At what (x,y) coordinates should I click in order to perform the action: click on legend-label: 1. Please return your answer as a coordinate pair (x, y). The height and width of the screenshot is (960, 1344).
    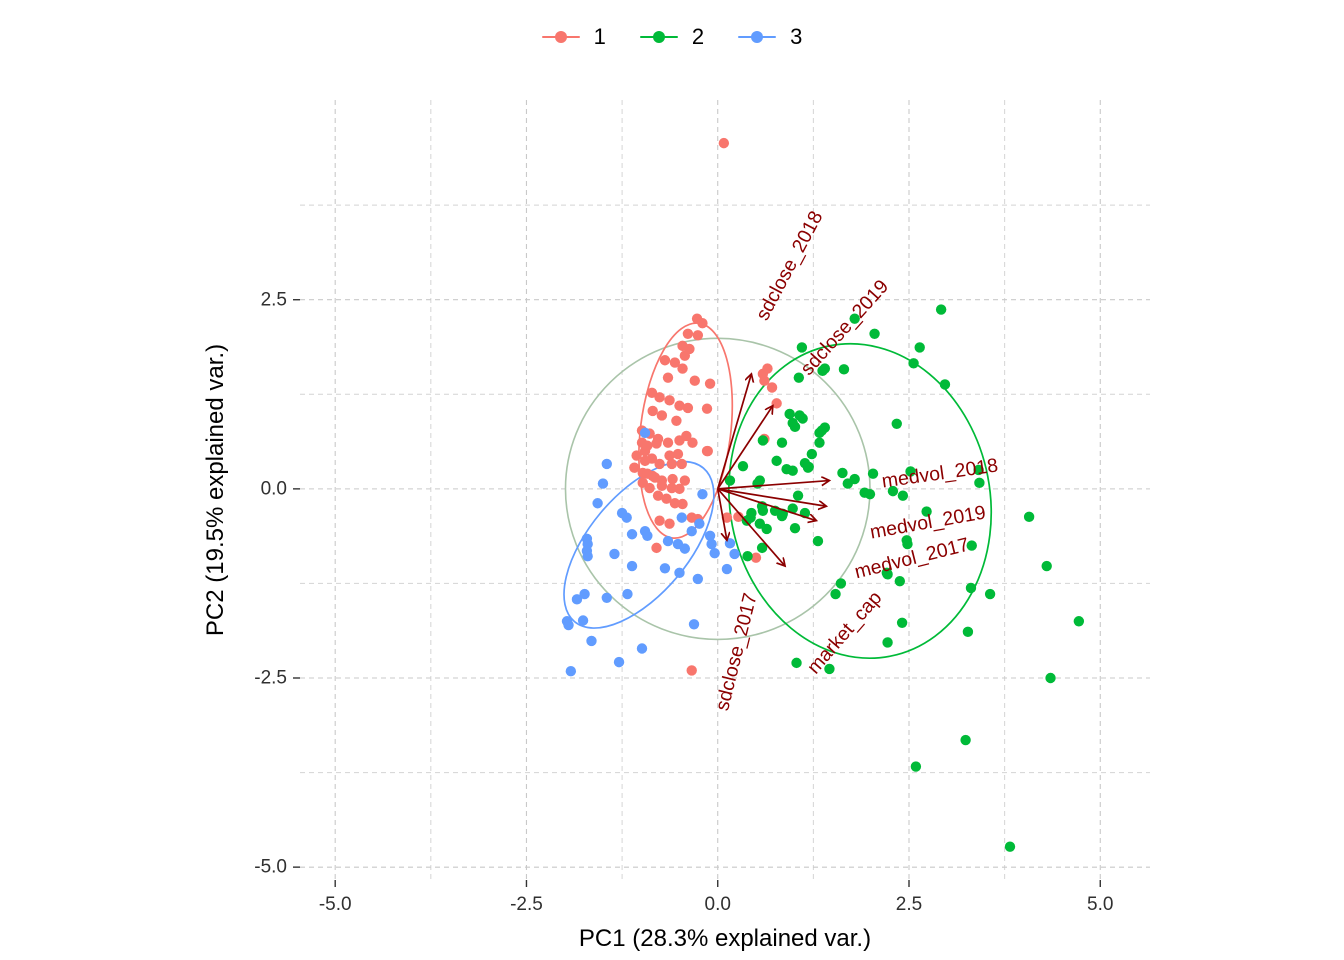
    Looking at the image, I should click on (599, 36).